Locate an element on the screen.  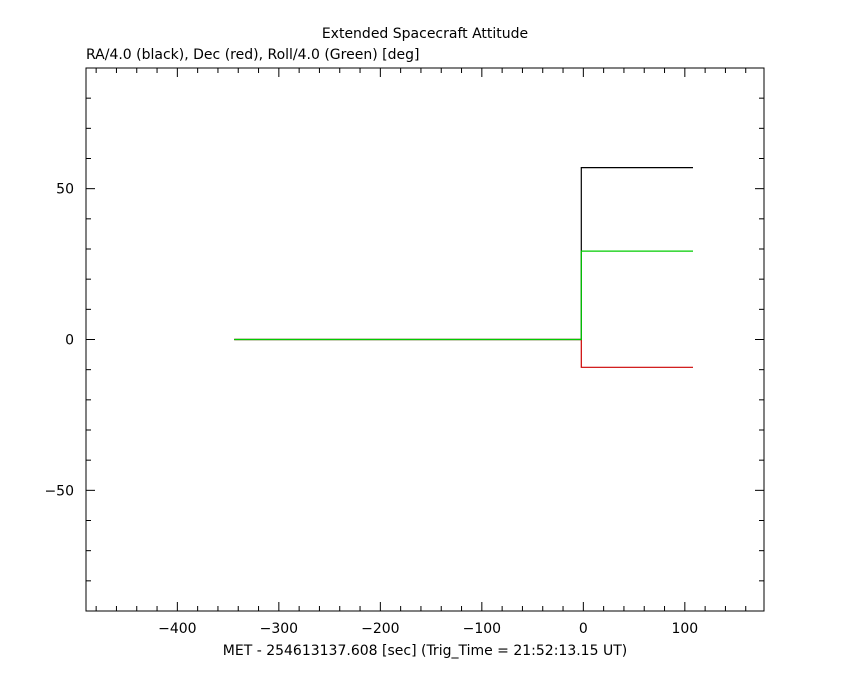
y-tick-label: −50 is located at coordinates (59, 491).